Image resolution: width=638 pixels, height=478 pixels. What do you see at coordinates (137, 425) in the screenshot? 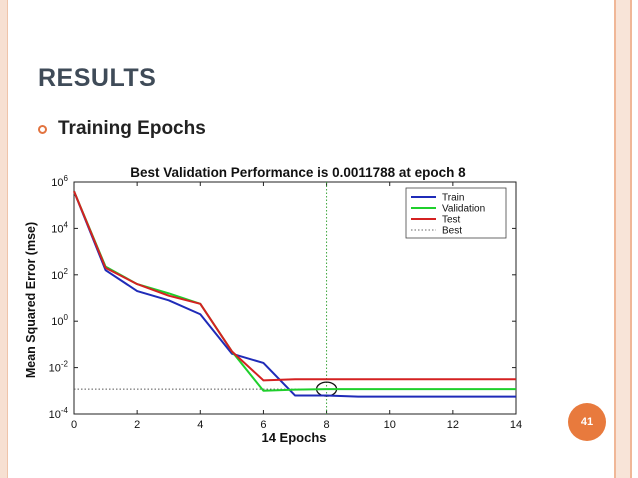
I see `x-tick-label: 2` at bounding box center [137, 425].